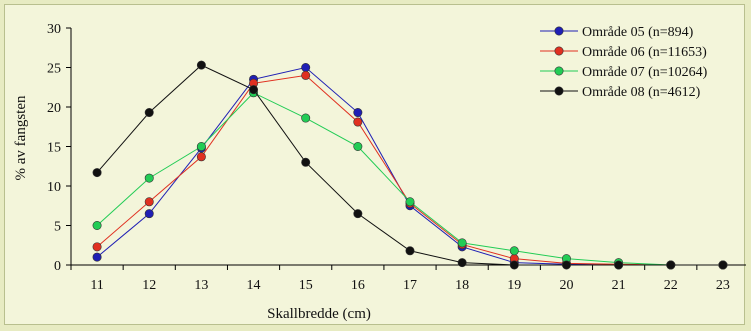 Image resolution: width=751 pixels, height=331 pixels. Describe the element at coordinates (462, 285) in the screenshot. I see `x-tick-label: 18` at that location.